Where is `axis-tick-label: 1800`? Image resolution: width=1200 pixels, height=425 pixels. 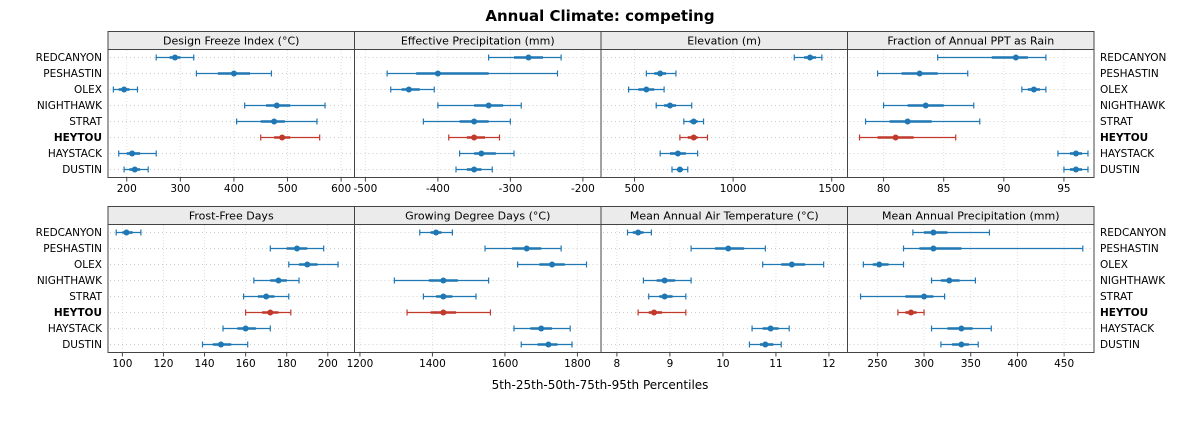
axis-tick-label: 1800 is located at coordinates (577, 364).